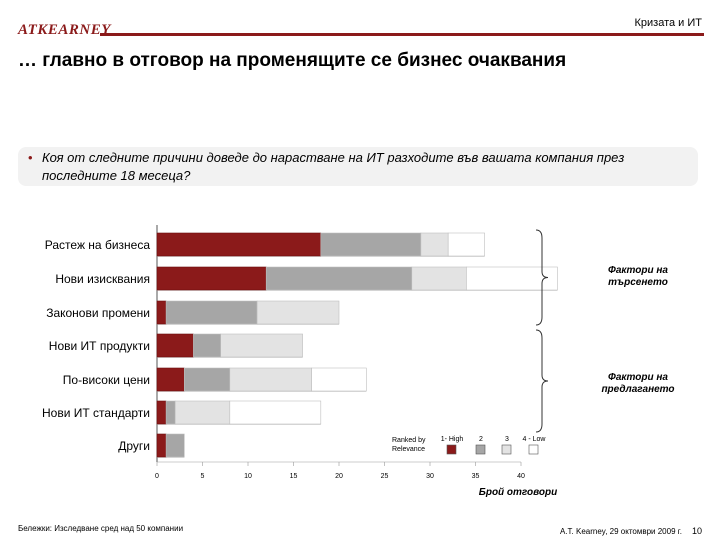 The height and width of the screenshot is (540, 720). I want to click on x-tick-label: 20, so click(339, 476).